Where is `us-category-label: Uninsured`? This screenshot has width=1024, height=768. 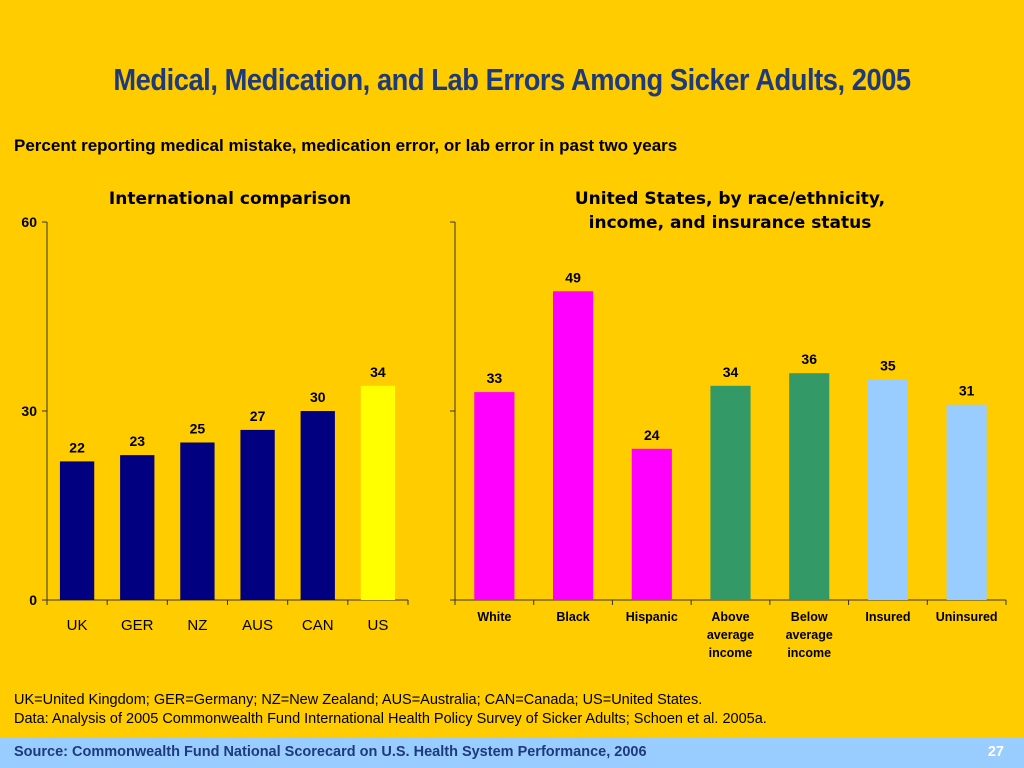
us-category-label: Uninsured is located at coordinates (967, 617).